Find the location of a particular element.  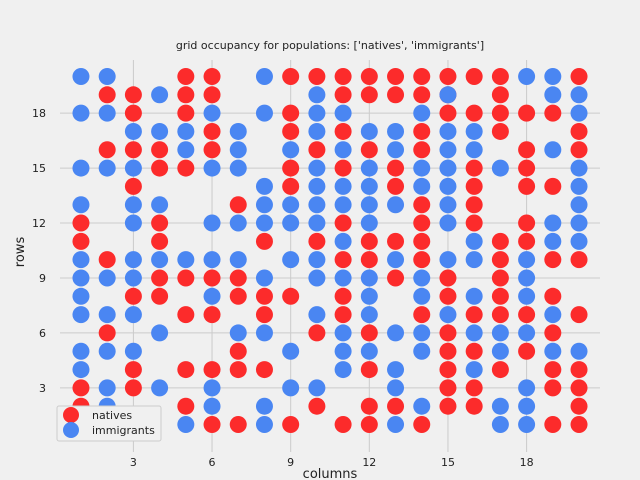

y-tick-label: 3 is located at coordinates (42, 388).